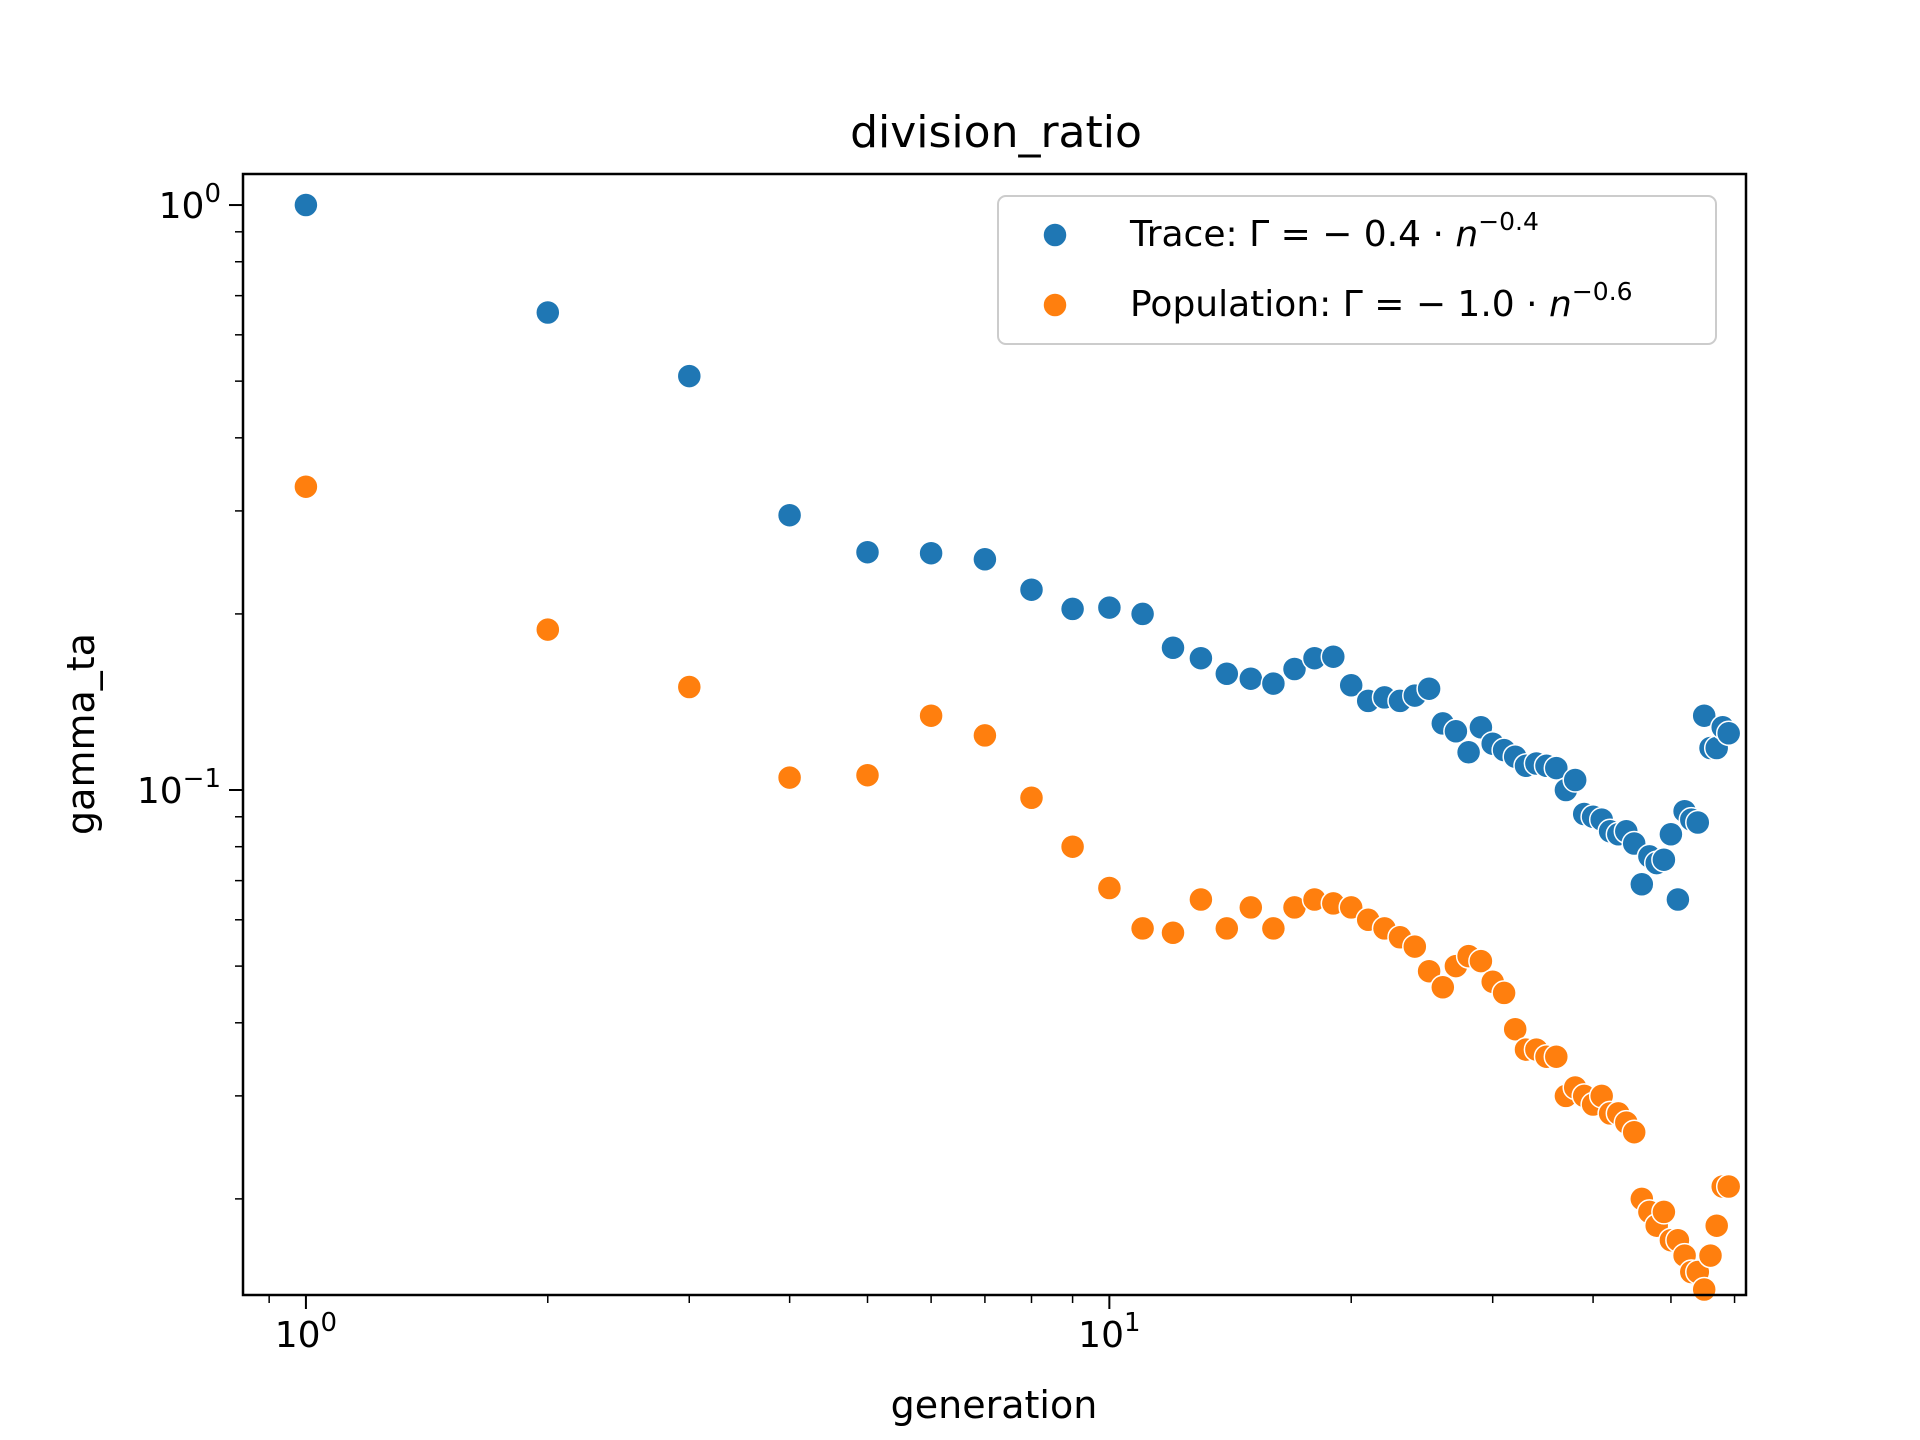  What do you see at coordinates (179, 788) in the screenshot?
I see `y-tick-label-1: 10⁻¹` at bounding box center [179, 788].